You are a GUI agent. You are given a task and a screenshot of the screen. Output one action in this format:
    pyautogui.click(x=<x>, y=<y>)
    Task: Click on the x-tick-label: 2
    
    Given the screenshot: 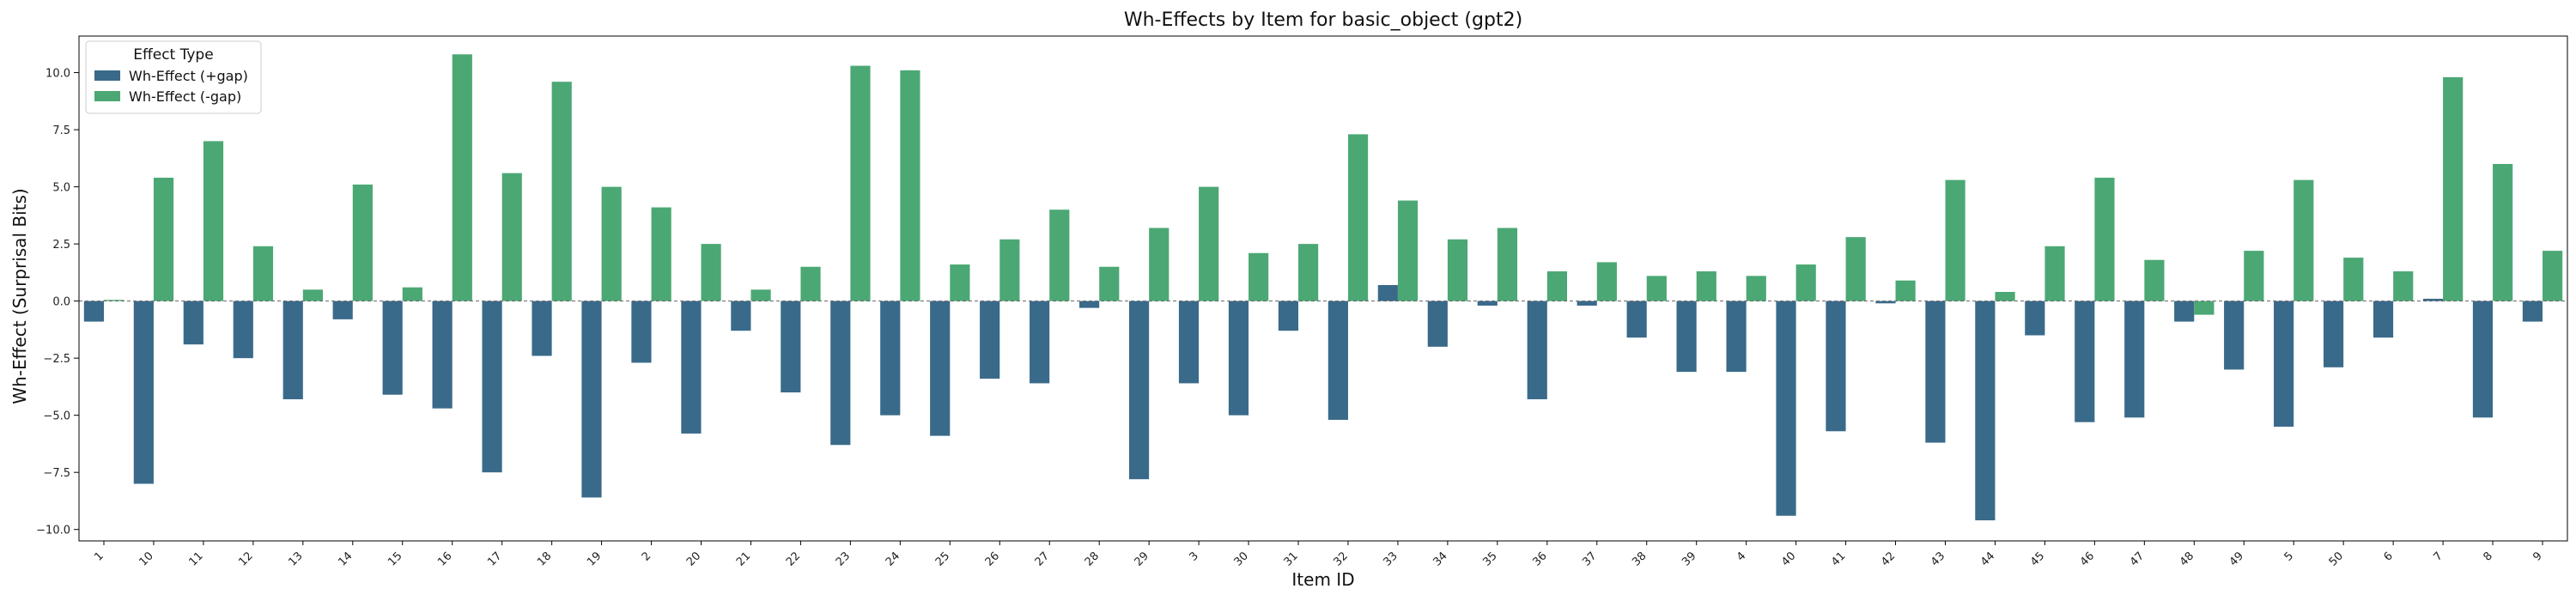 What is the action you would take?
    pyautogui.click(x=647, y=556)
    